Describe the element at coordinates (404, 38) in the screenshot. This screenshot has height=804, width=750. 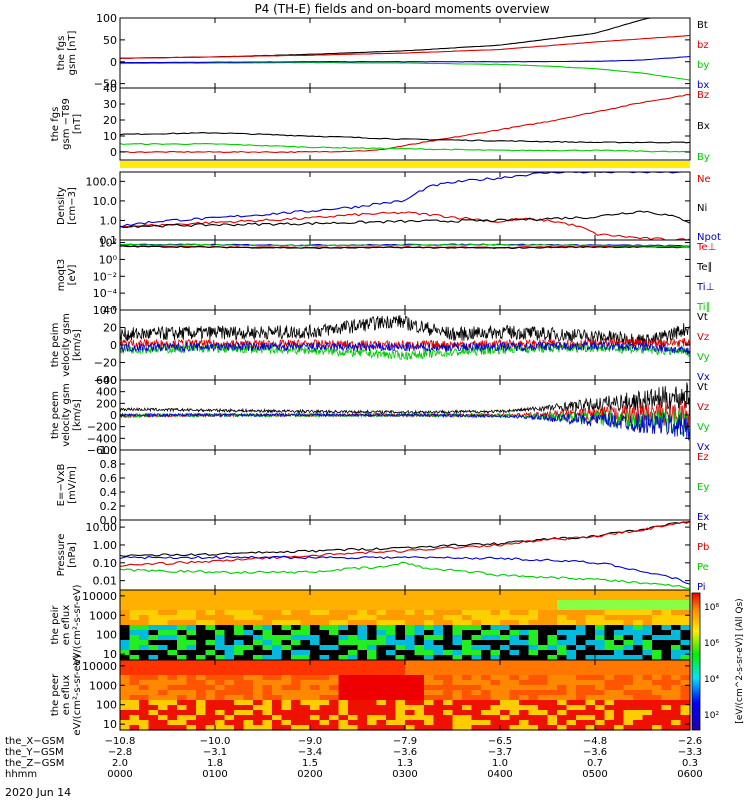
I see `series-line-Bt` at that location.